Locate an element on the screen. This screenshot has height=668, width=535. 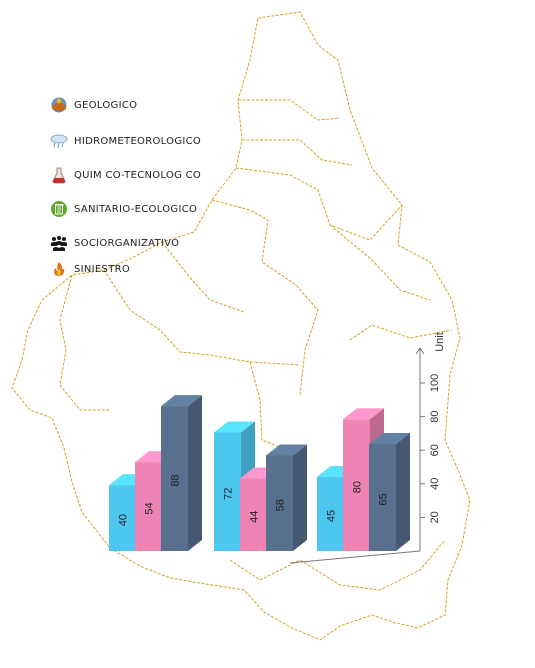
legend-item-siniestro: SINIESTRO is located at coordinates (90, 269).